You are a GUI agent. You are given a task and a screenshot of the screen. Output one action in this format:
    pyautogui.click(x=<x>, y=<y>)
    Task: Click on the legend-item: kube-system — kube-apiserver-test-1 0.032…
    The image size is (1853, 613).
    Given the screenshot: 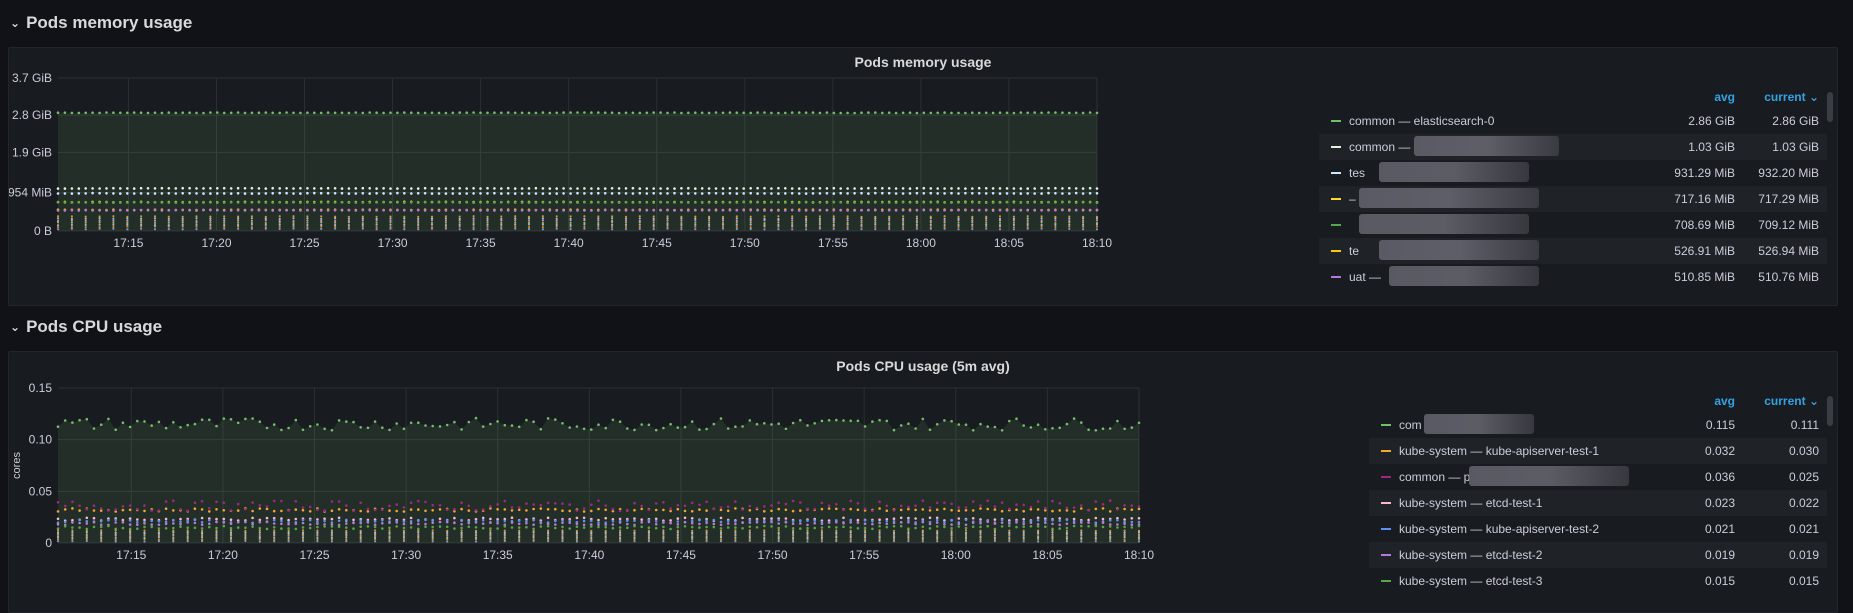 What is the action you would take?
    pyautogui.click(x=1598, y=451)
    